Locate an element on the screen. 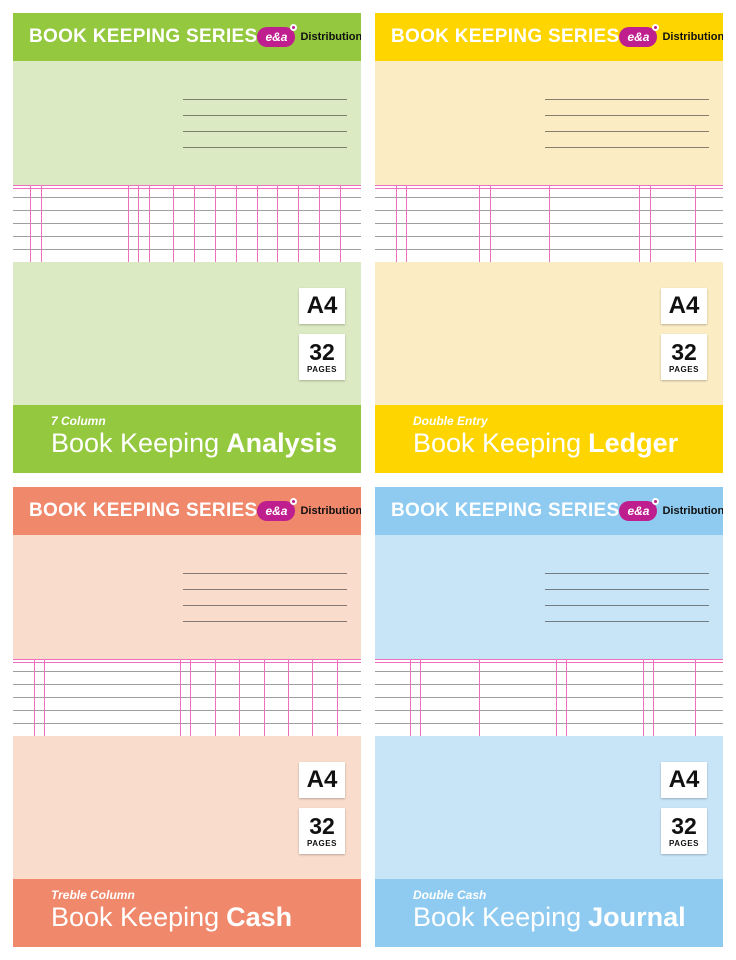 The image size is (736, 960). title-emphasis: Cash is located at coordinates (259, 917).